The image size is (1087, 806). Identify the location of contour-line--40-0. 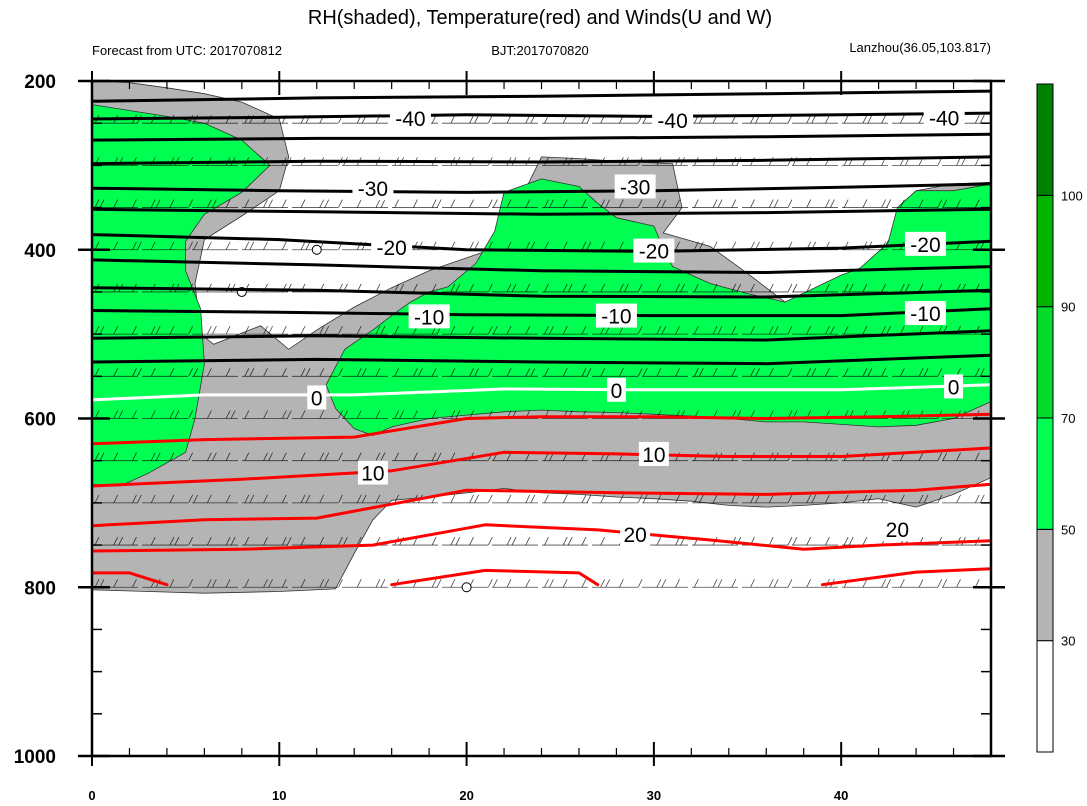
(541, 116).